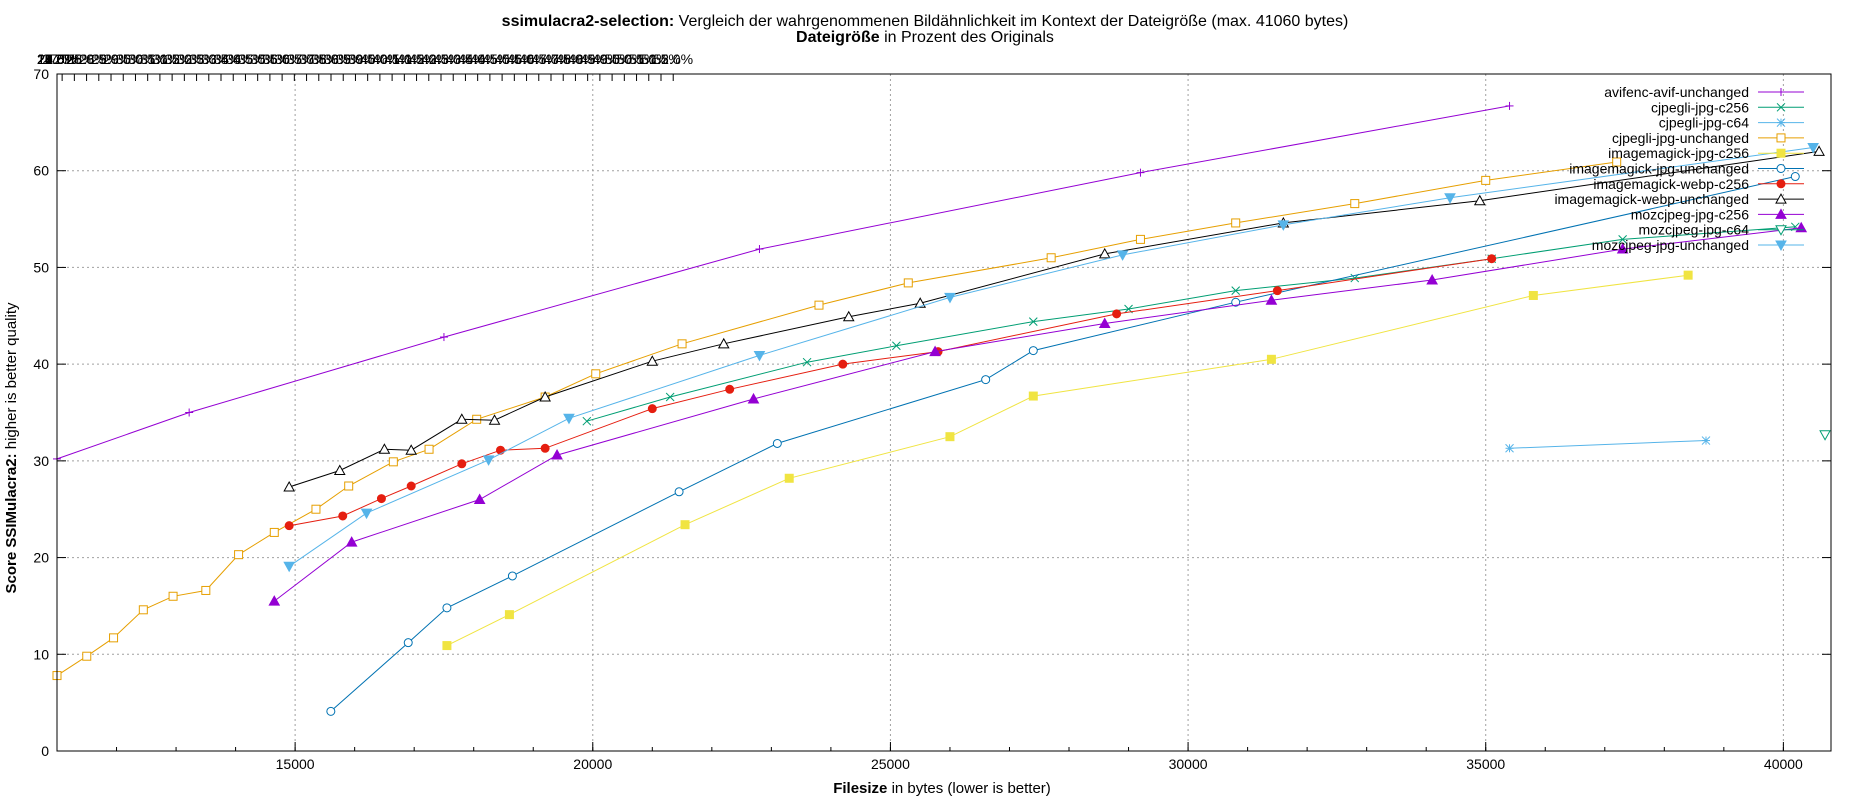  Describe the element at coordinates (41, 654) in the screenshot. I see `y-tick-label: 10` at that location.